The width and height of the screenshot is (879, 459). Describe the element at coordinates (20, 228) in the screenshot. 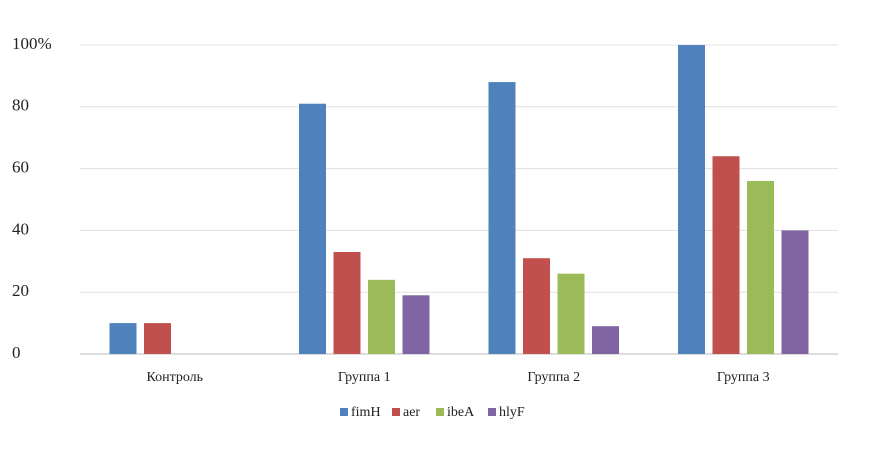

I see `y-tick-label: 40` at that location.